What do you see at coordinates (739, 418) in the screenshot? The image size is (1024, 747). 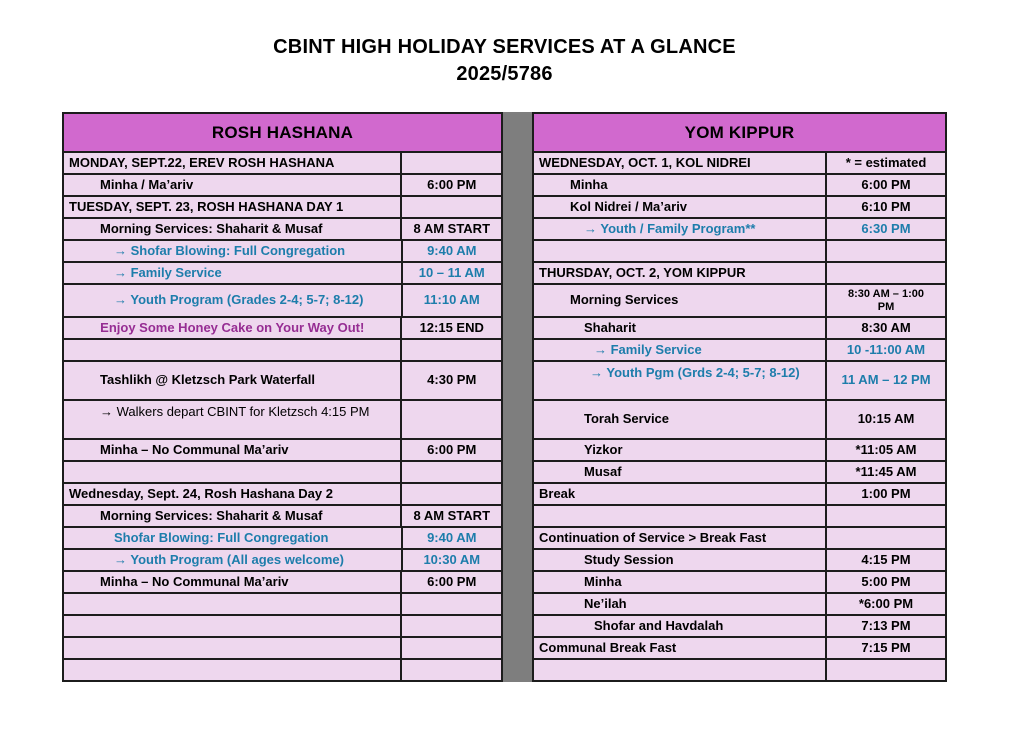 I see `schedule-row: Torah Service 10:15 AM` at bounding box center [739, 418].